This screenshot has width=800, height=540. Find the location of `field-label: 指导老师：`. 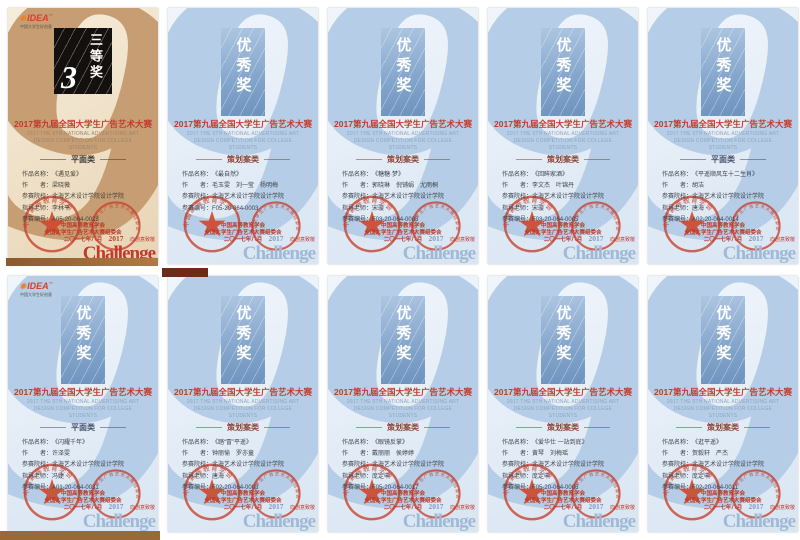

field-label: 指导老师： is located at coordinates (517, 476).